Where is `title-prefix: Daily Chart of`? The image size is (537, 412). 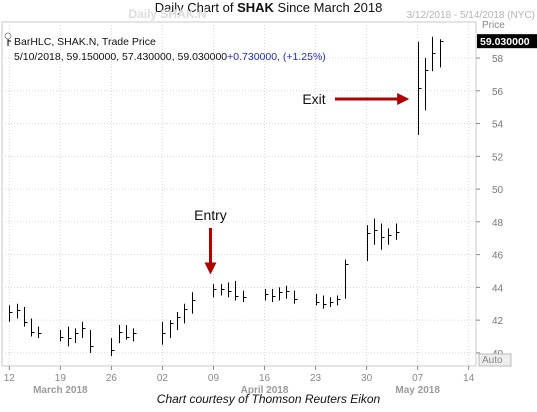
title-prefix: Daily Chart of is located at coordinates (196, 7).